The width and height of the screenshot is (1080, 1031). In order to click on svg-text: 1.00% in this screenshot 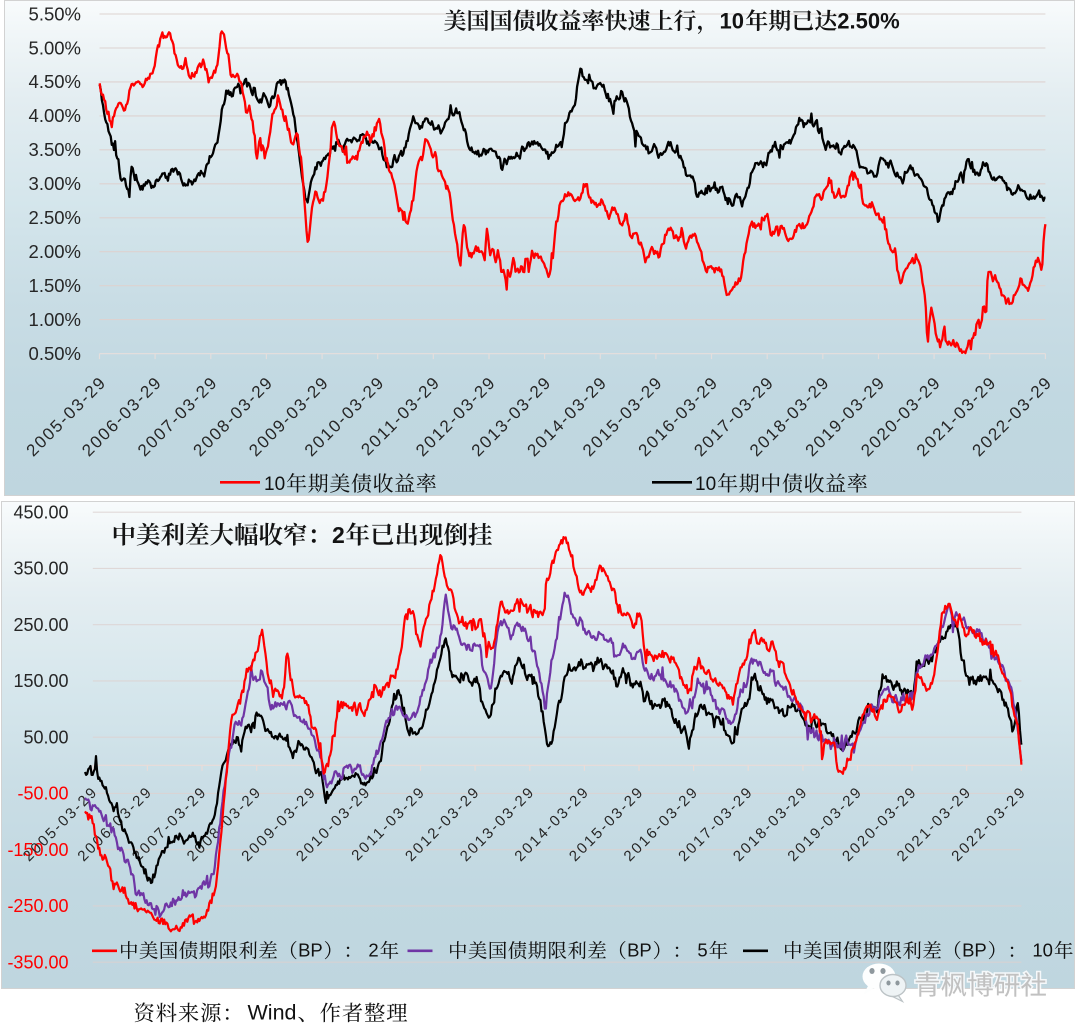, I will do `click(55, 319)`.